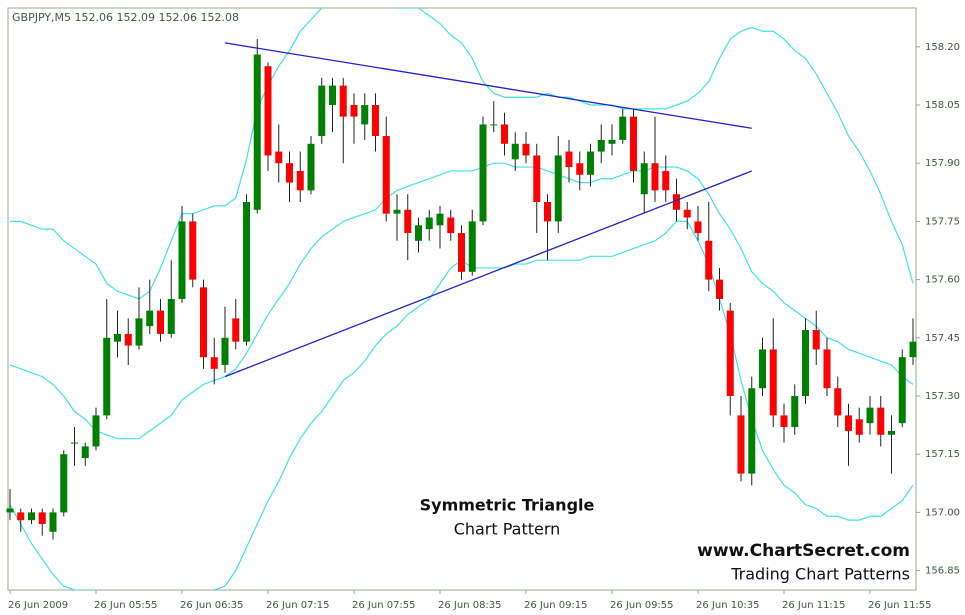 The image size is (965, 615). What do you see at coordinates (298, 605) in the screenshot?
I see `x-tick-label: 26 Jun 07:15` at bounding box center [298, 605].